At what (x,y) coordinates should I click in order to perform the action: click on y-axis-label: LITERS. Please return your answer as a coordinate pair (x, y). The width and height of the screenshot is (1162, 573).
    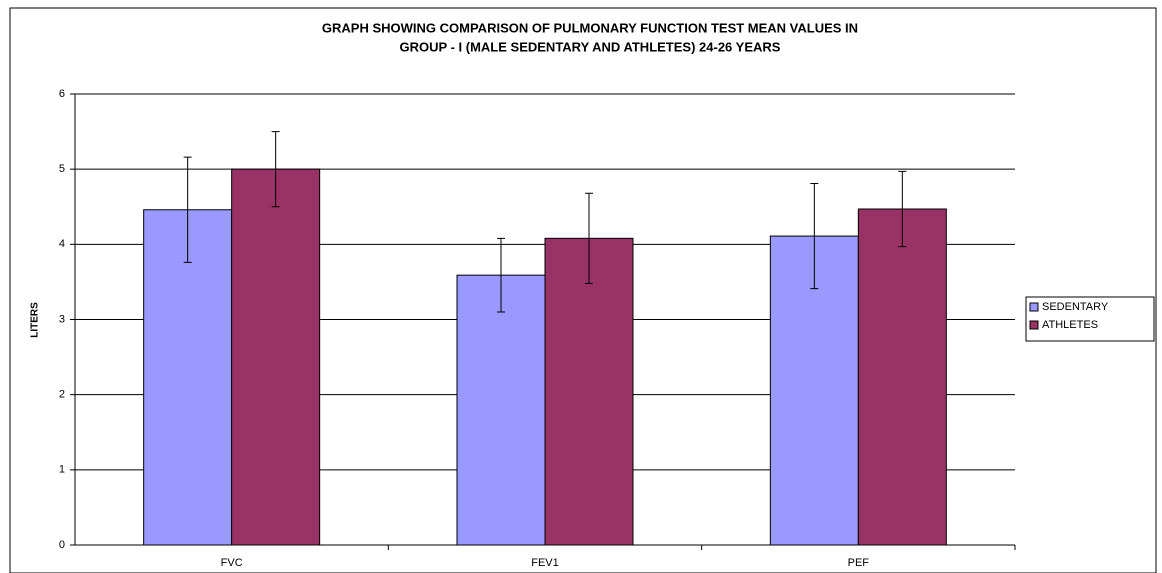
    Looking at the image, I should click on (35, 320).